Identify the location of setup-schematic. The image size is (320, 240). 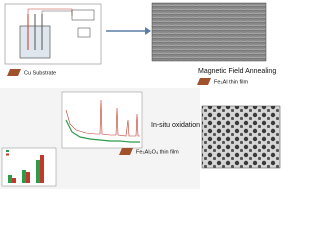
(53, 34).